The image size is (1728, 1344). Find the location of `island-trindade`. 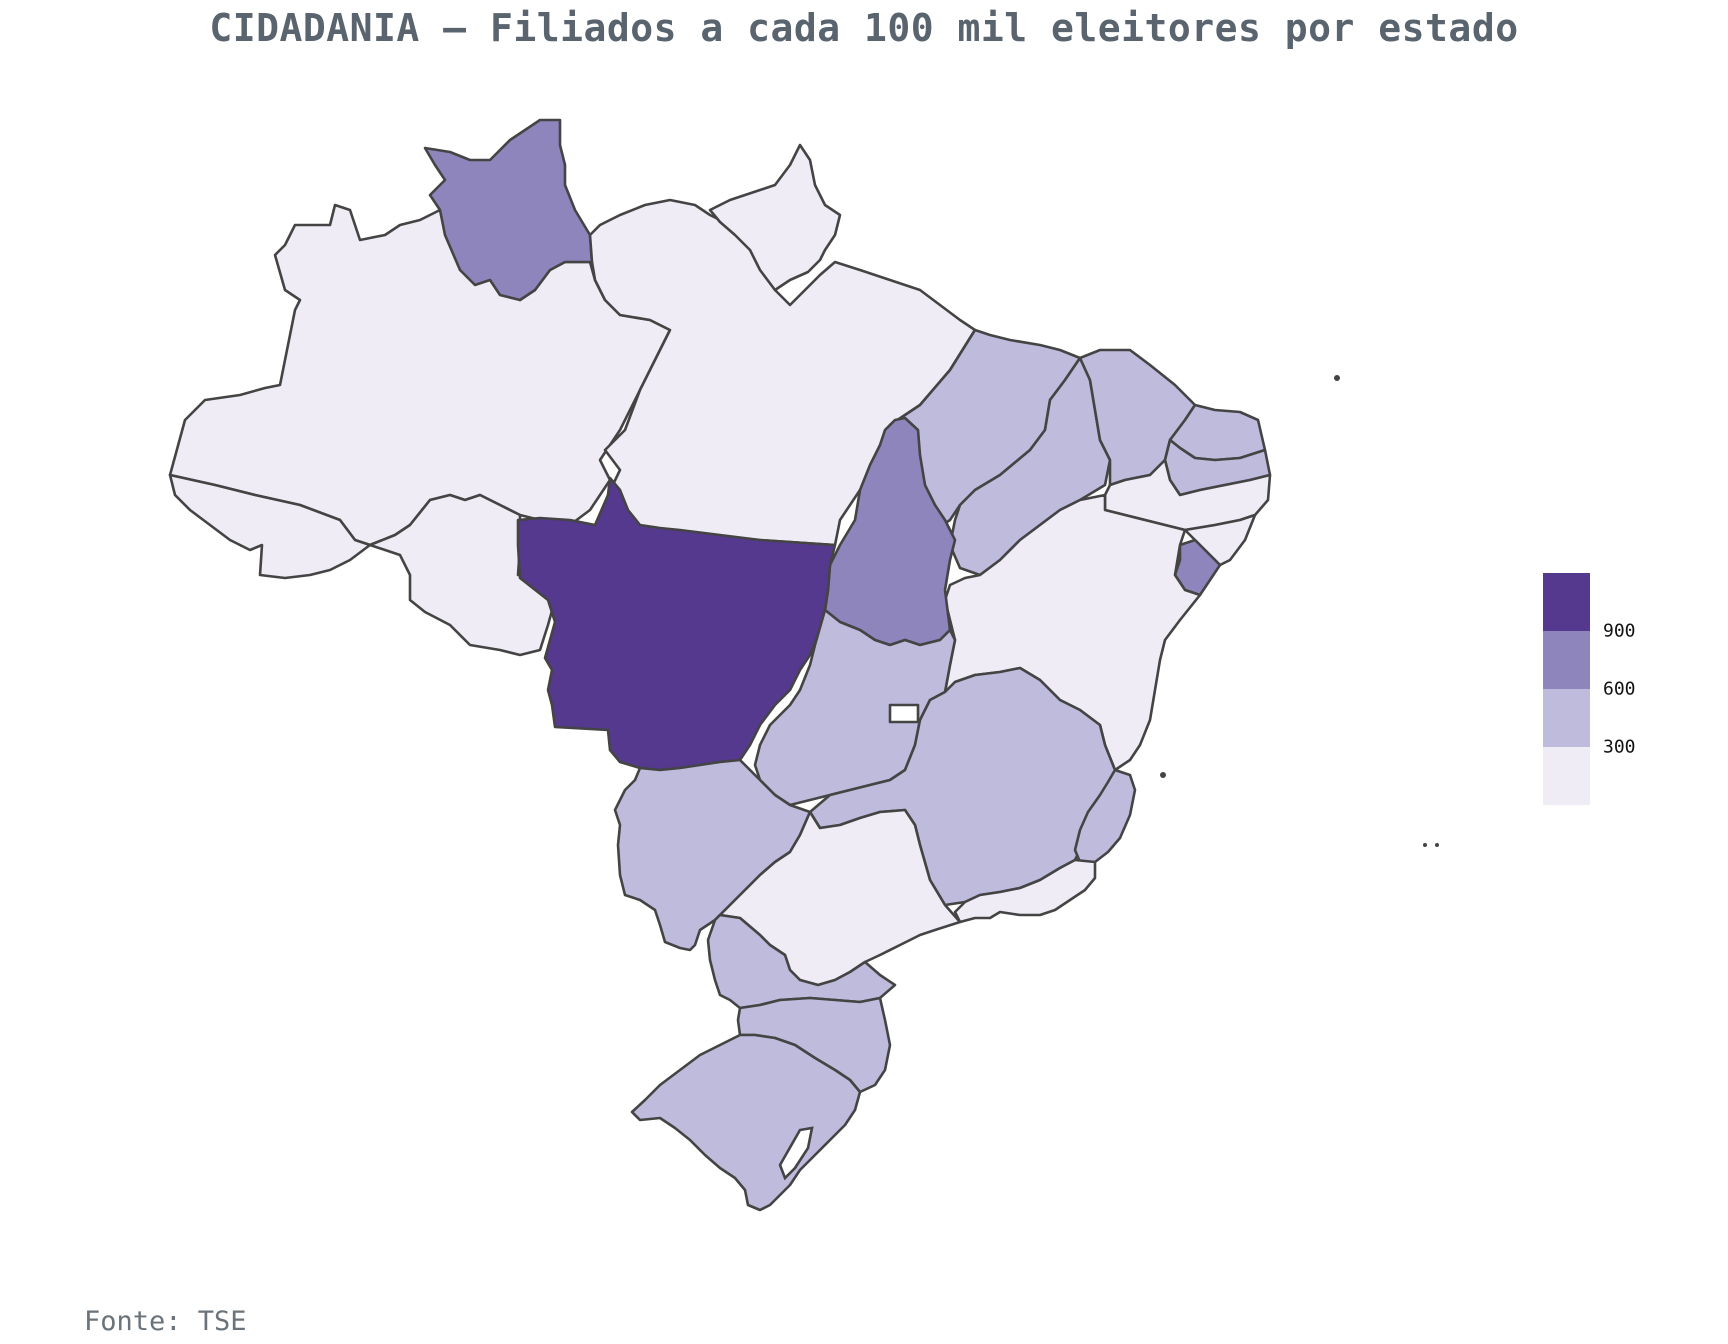

island-trindade is located at coordinates (1425, 845).